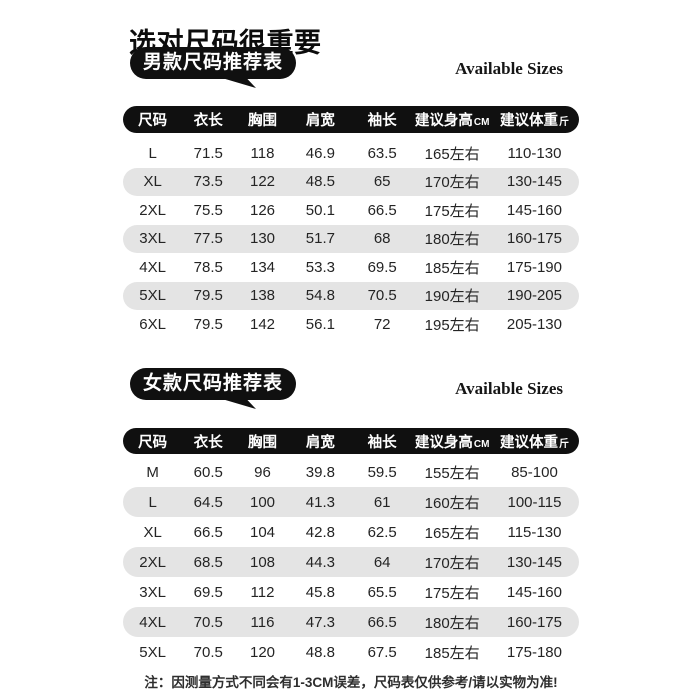 The image size is (700, 700). I want to click on table-row: 5XL 70.5 120 48.8 67.5 185左右 175-180, so click(351, 652).